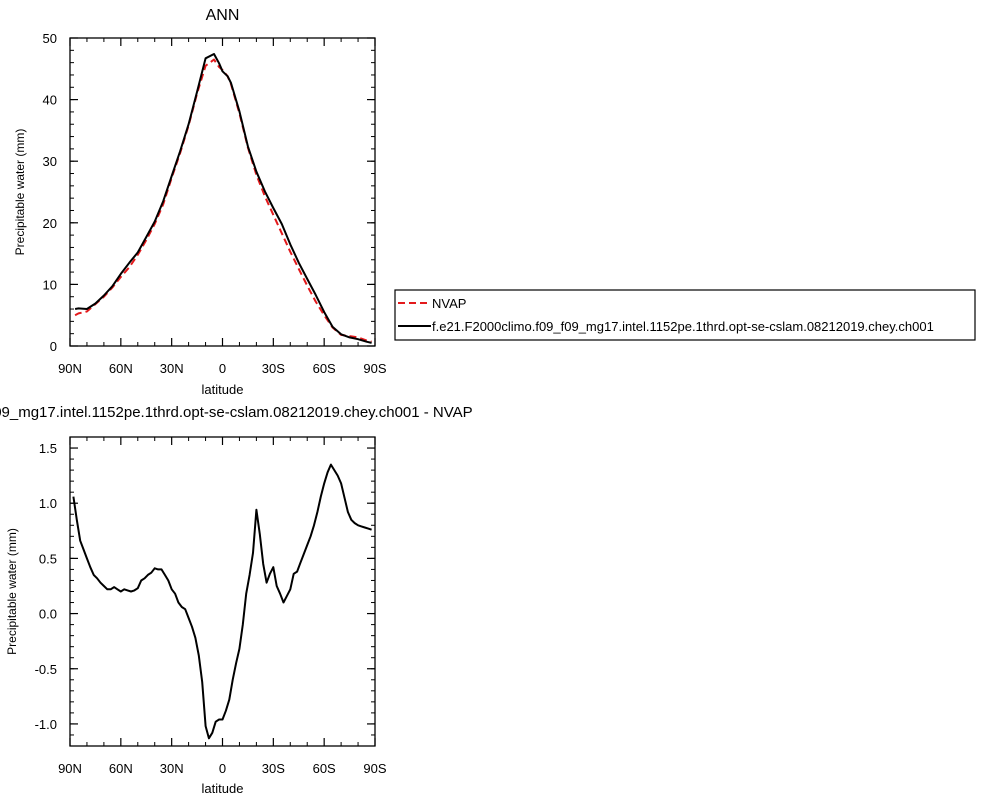  Describe the element at coordinates (449, 303) in the screenshot. I see `legend-label-1: NVAP` at that location.